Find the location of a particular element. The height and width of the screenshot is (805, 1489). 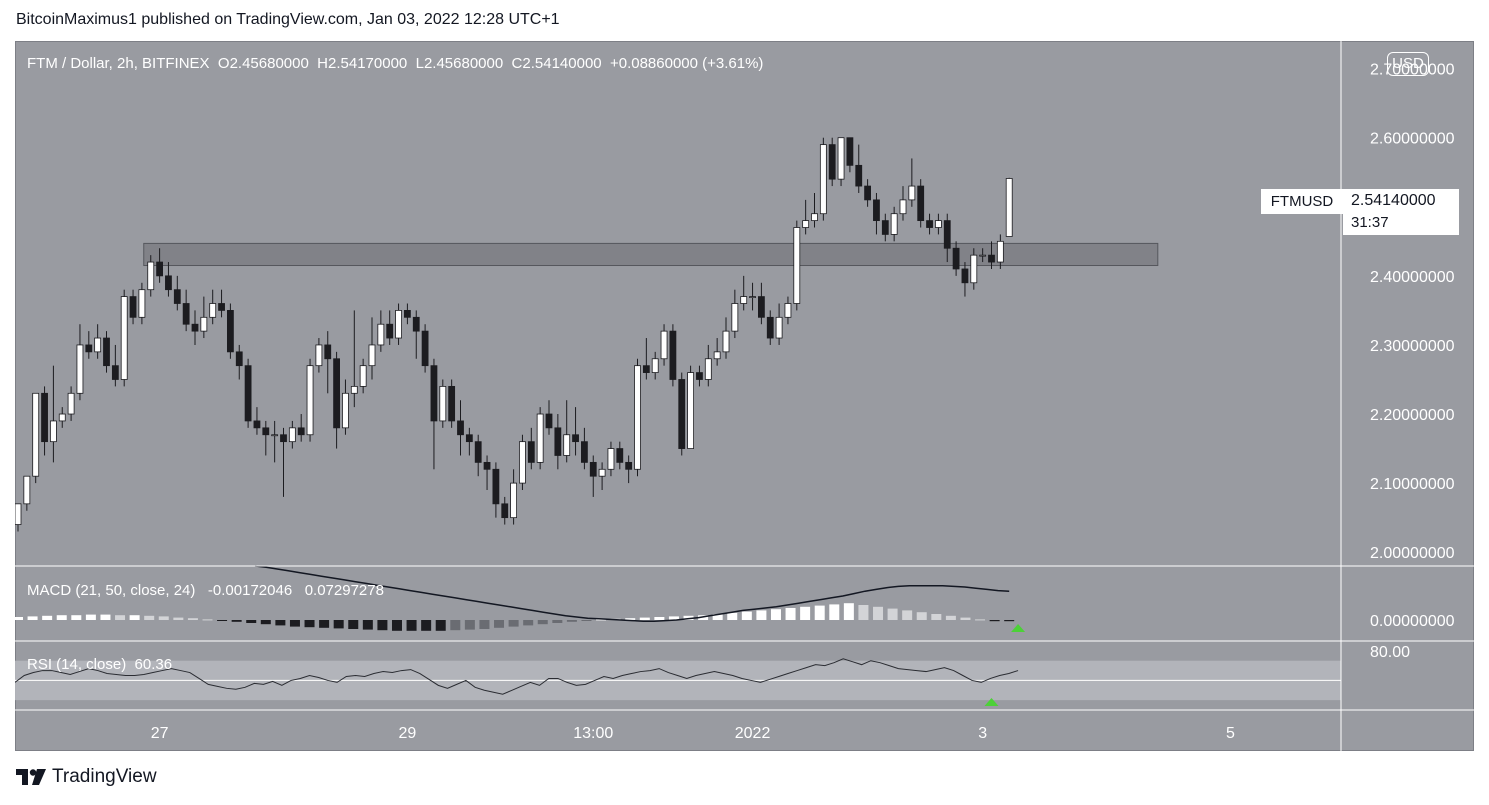

time-axis: 27 29 13:00 2022 3 5 is located at coordinates (693, 733).